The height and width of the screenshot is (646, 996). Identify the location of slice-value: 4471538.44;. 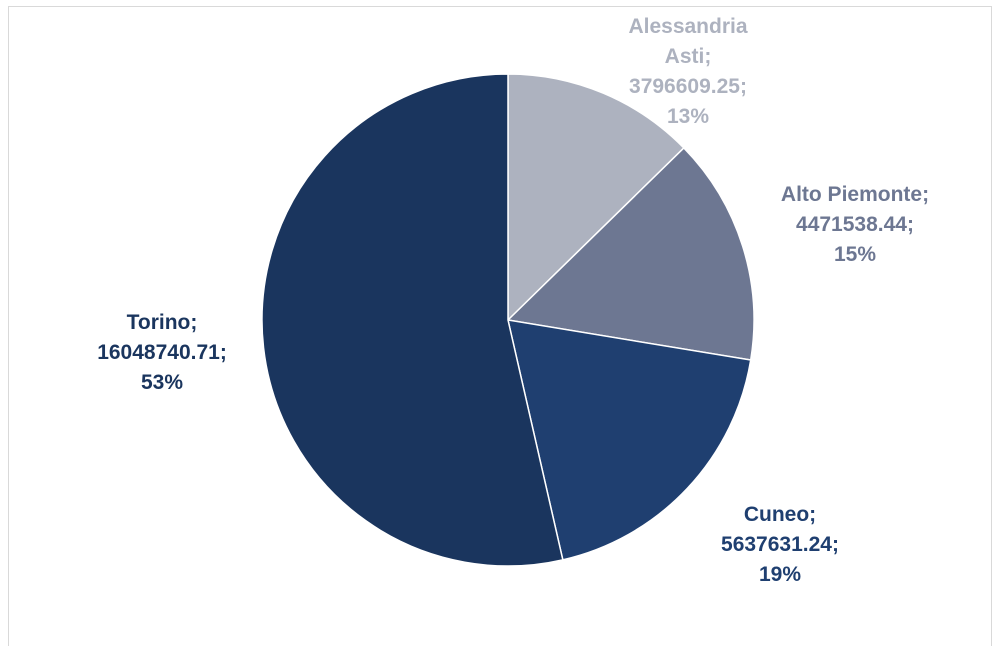
(855, 224).